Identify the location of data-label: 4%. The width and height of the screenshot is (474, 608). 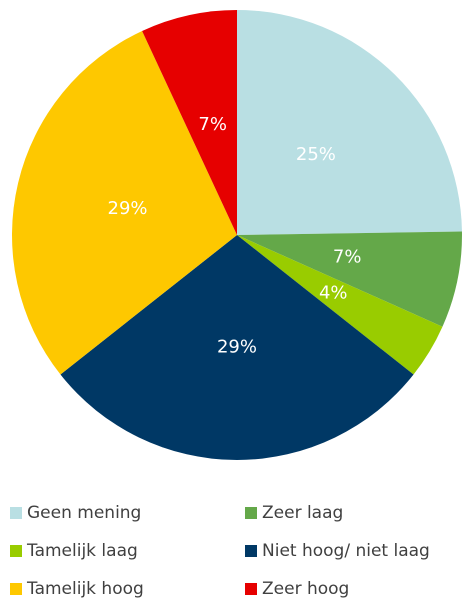
(333, 292).